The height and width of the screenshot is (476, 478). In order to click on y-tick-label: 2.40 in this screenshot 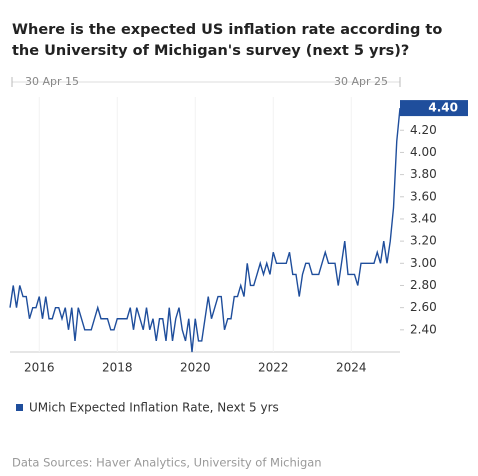, I will do `click(423, 329)`.